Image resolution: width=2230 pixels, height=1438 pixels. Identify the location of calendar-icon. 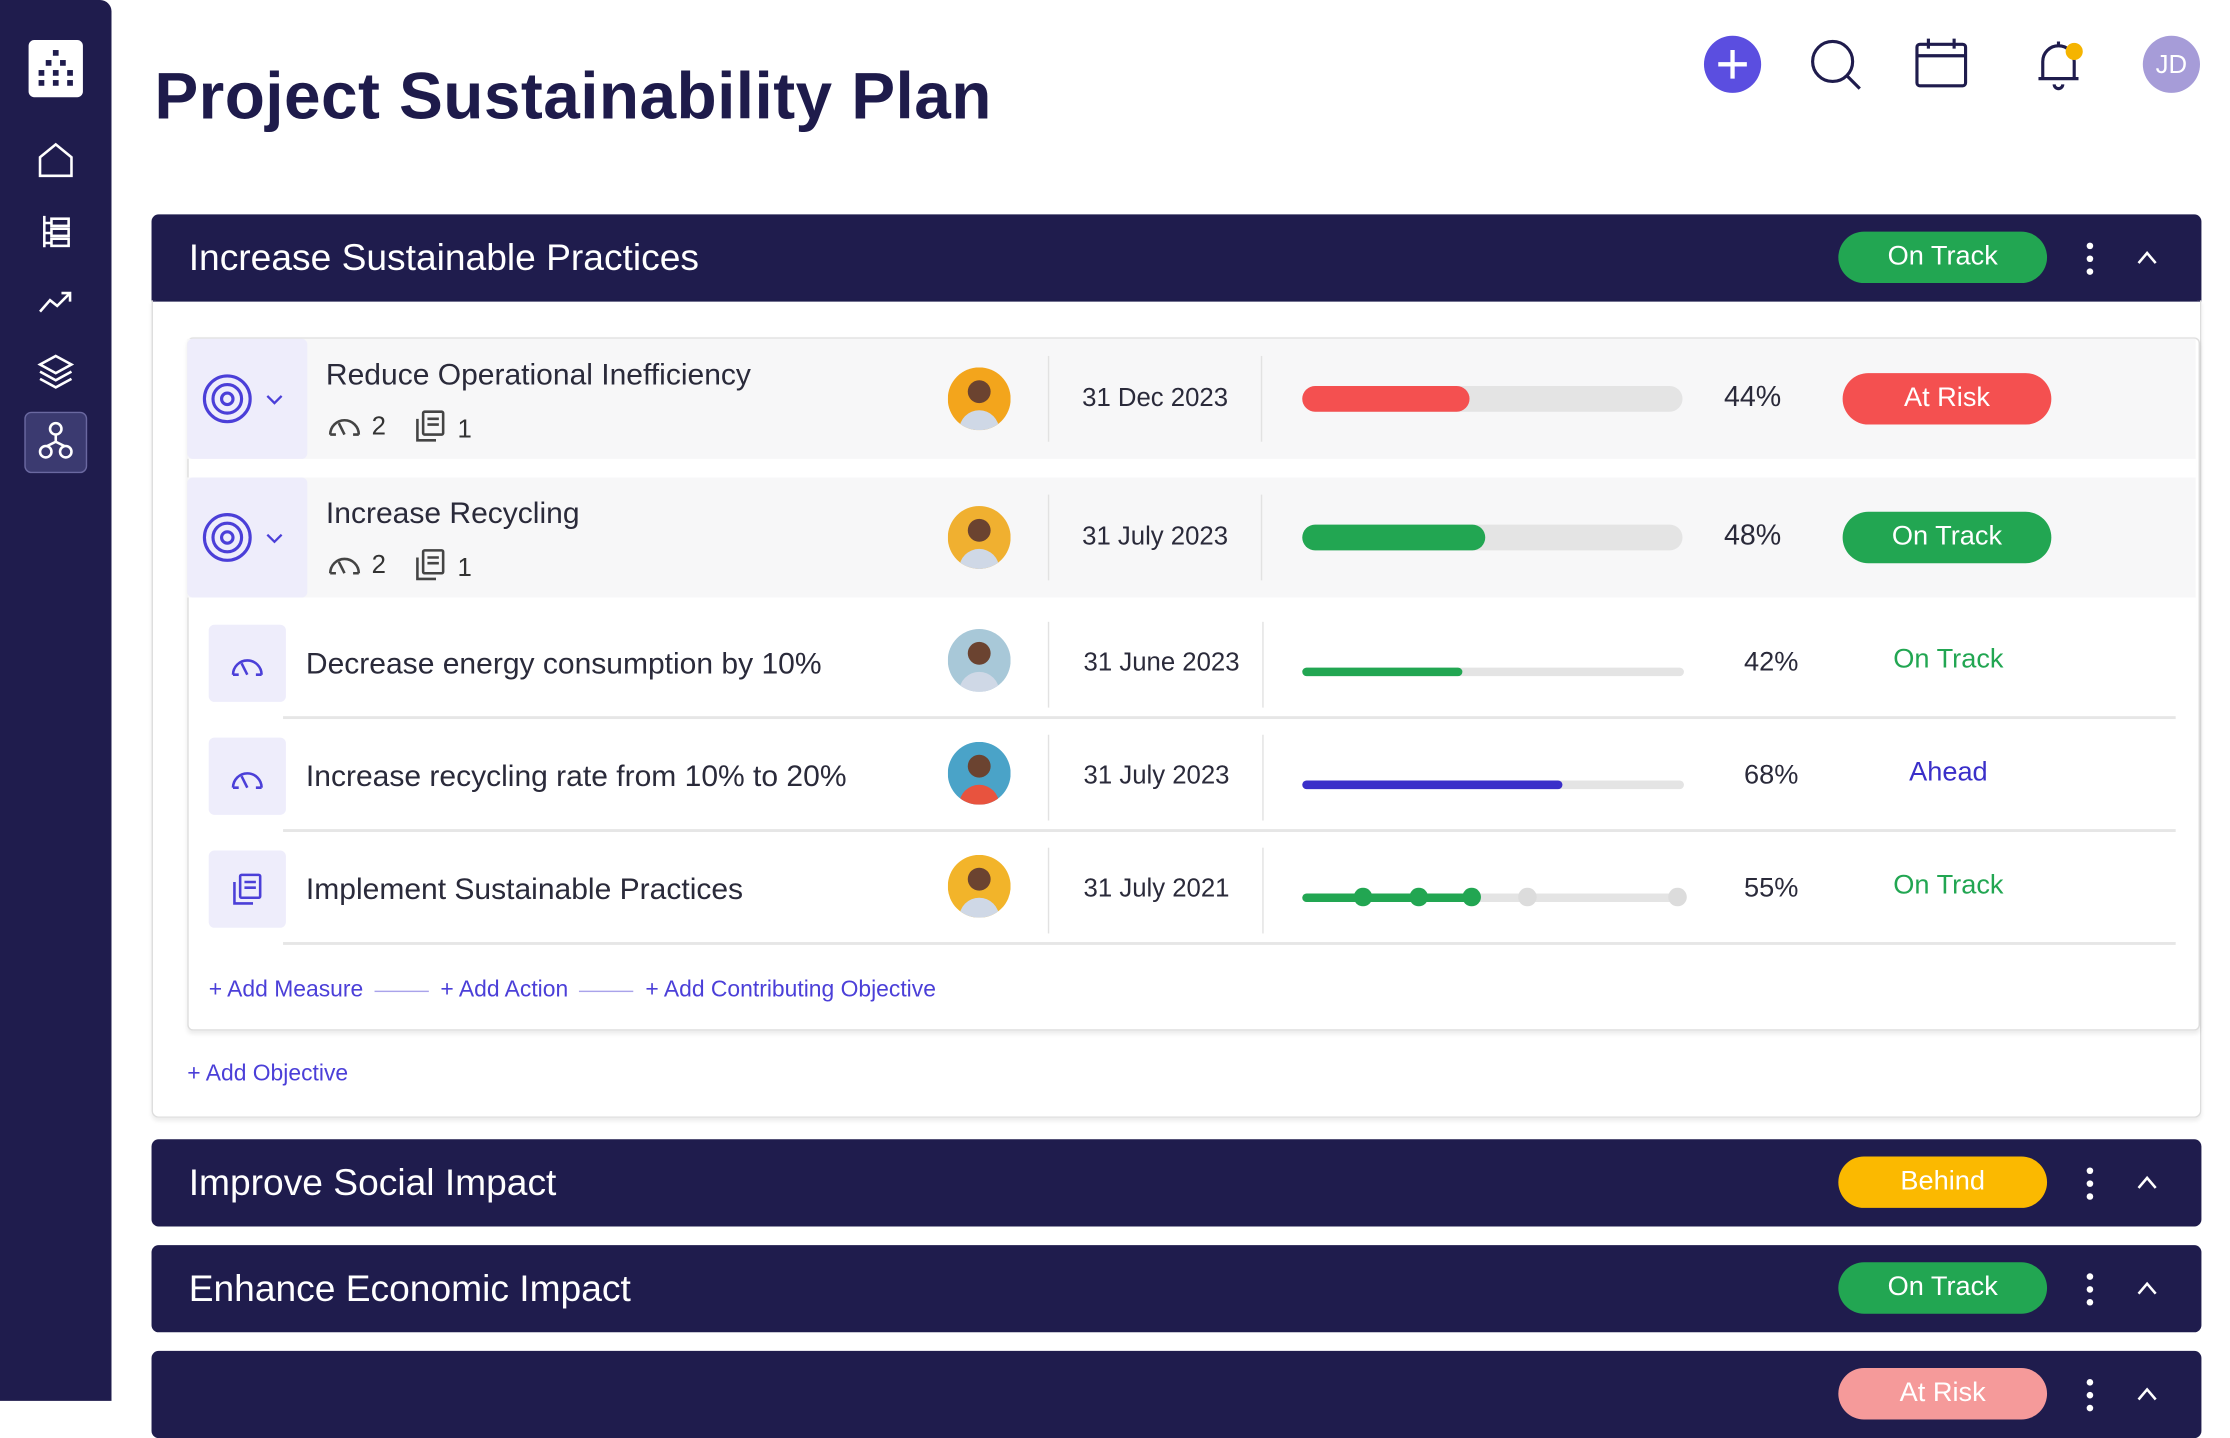
(1941, 64).